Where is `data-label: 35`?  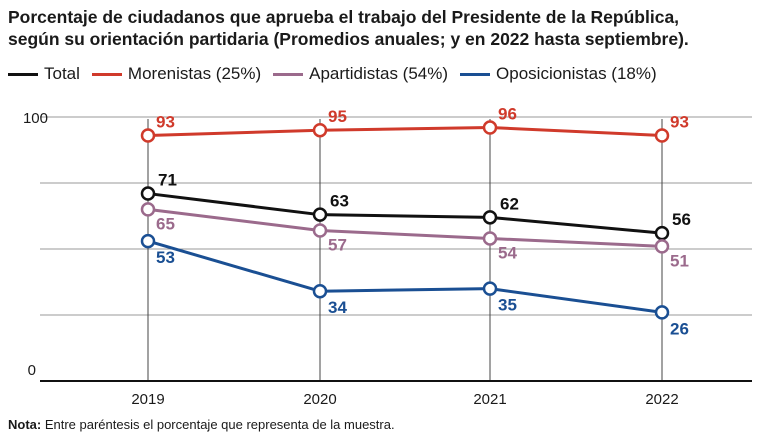 data-label: 35 is located at coordinates (507, 305).